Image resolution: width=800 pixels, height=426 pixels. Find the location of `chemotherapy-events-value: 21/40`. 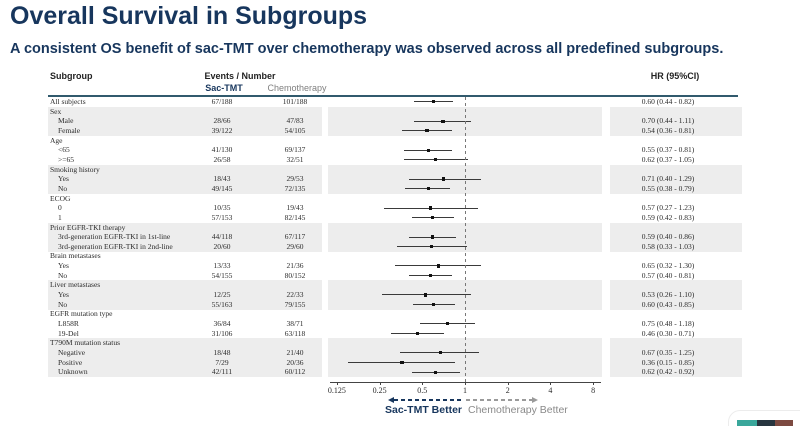

chemotherapy-events-value: 21/40 is located at coordinates (295, 353).